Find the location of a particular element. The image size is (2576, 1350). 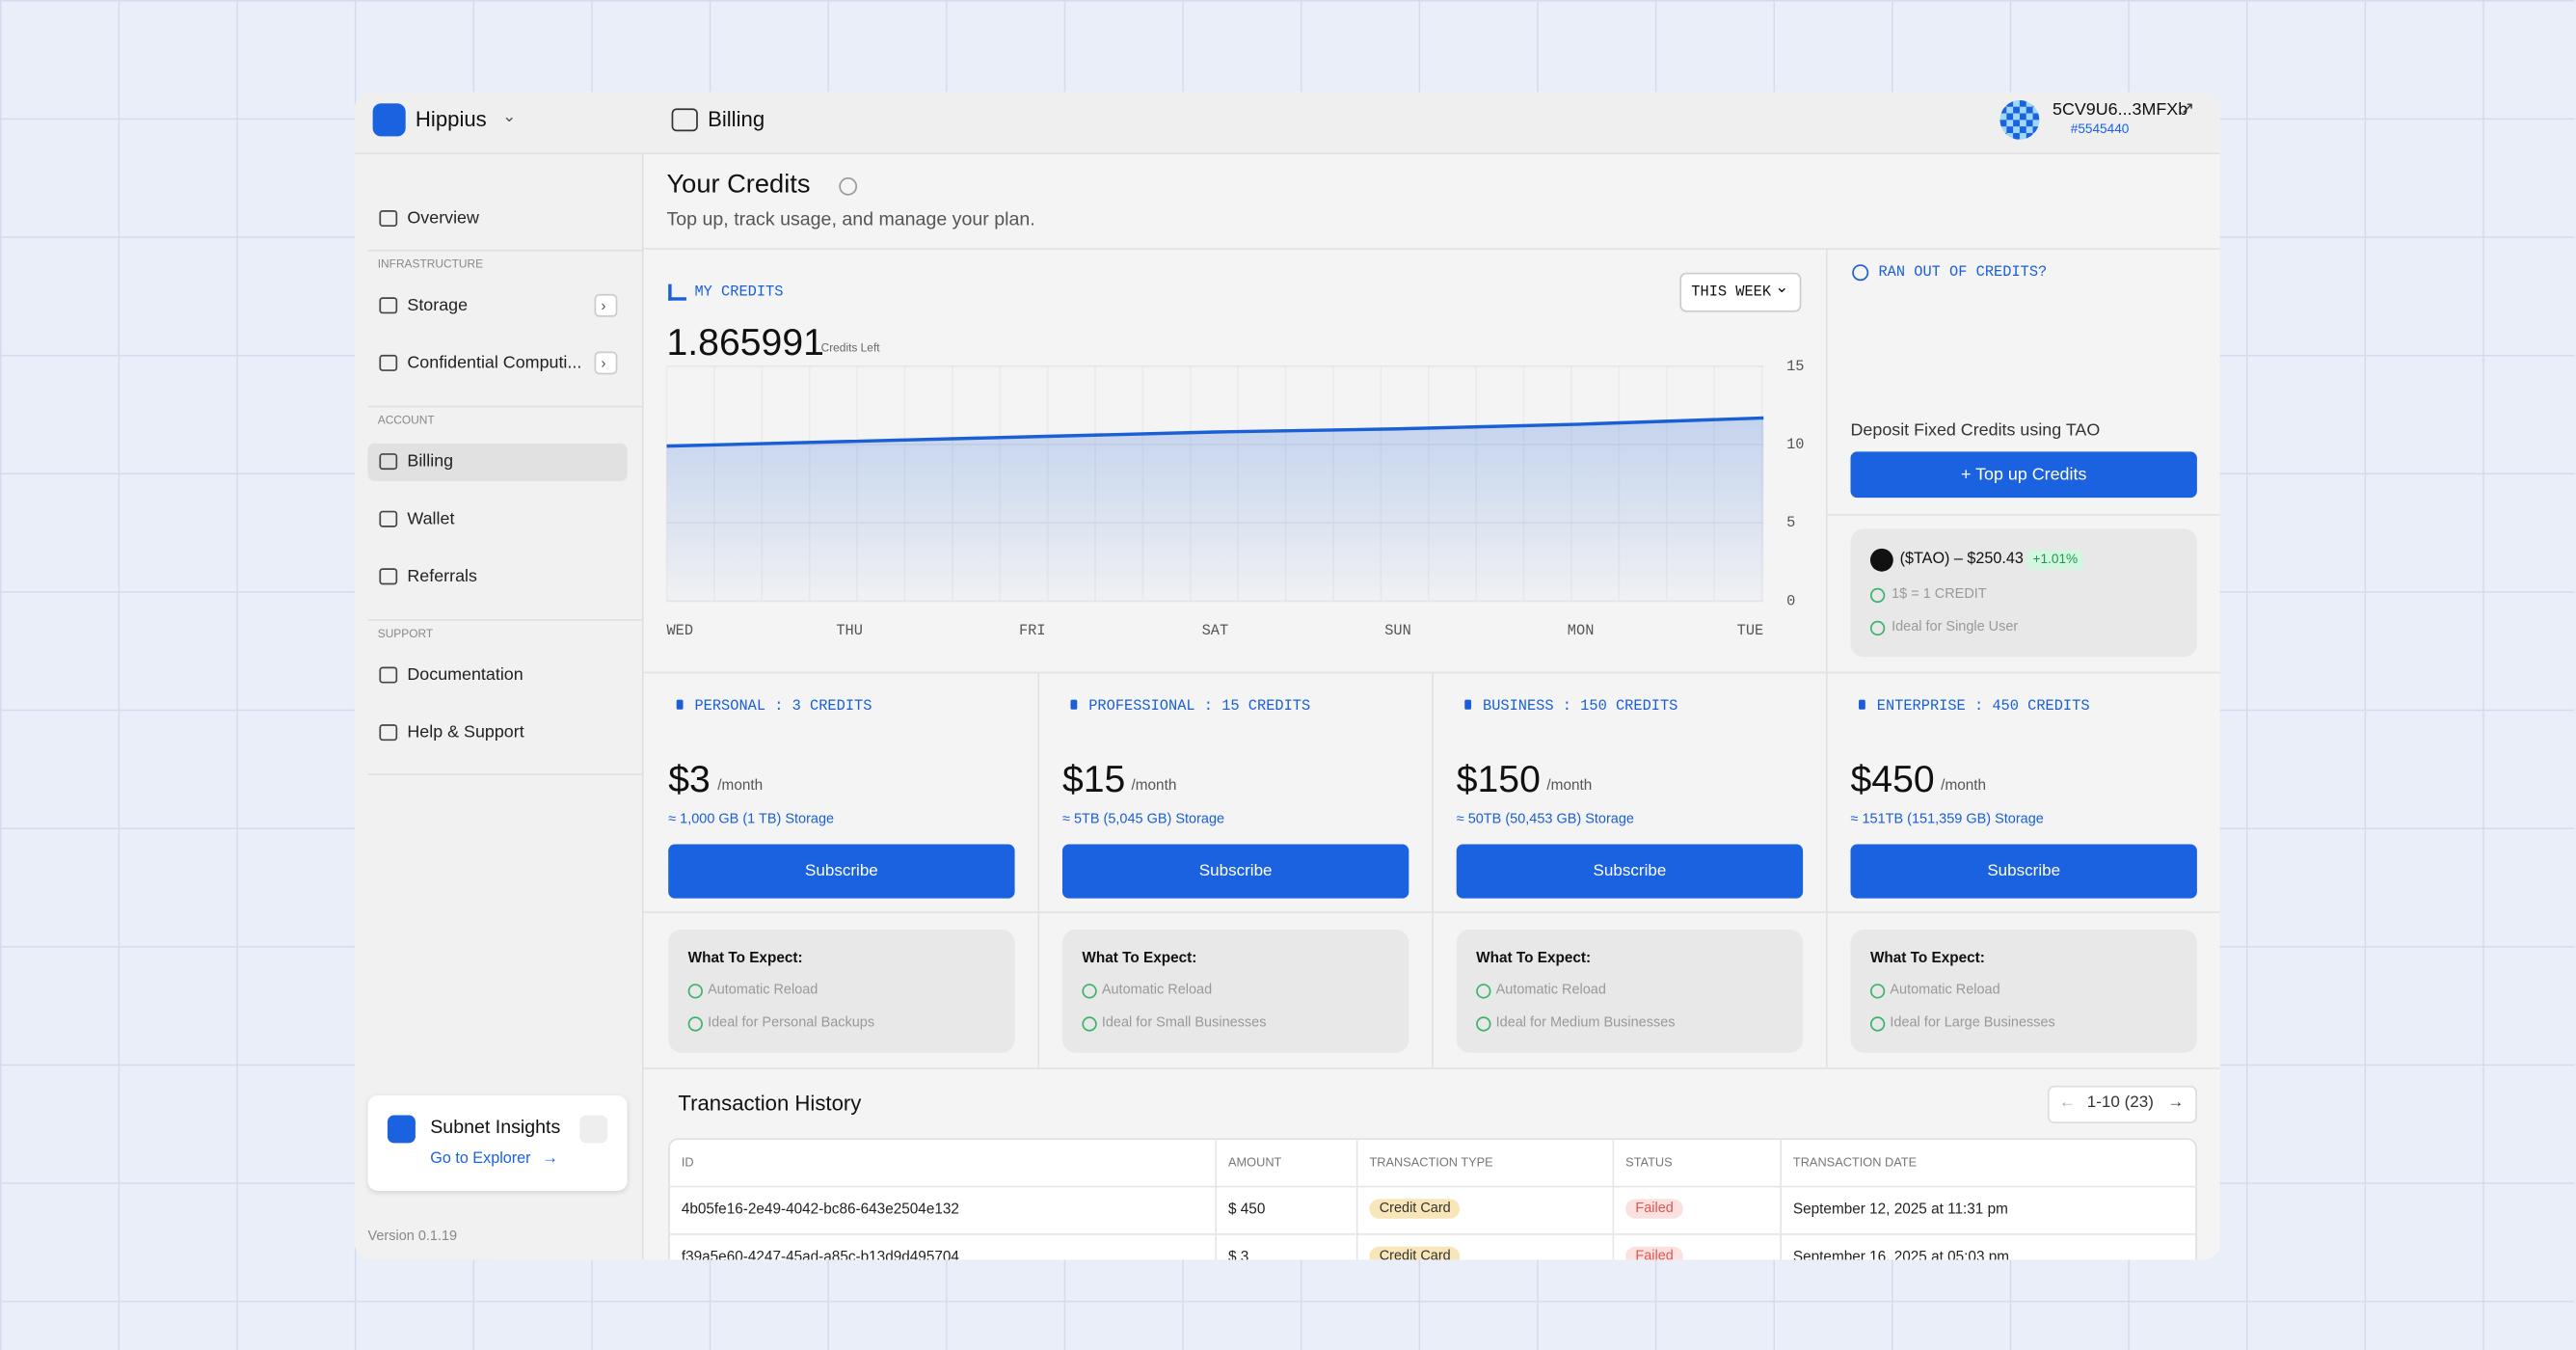

feature: Ideal for Medium Businesses is located at coordinates (1586, 1021).